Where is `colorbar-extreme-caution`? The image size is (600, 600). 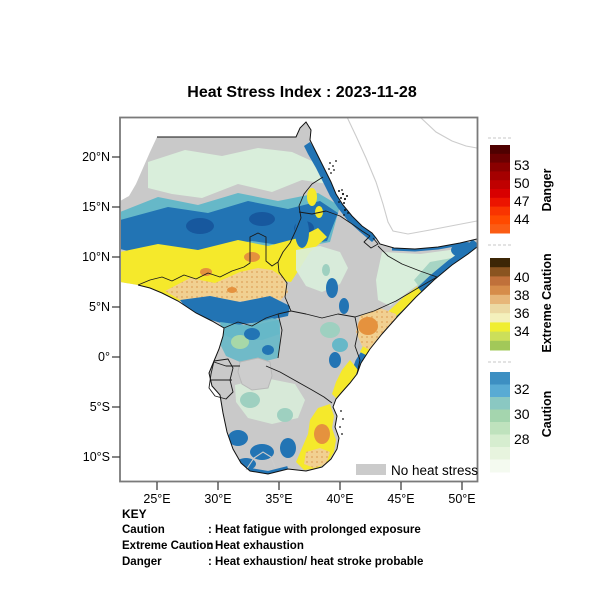
colorbar-extreme-caution is located at coordinates (500, 304).